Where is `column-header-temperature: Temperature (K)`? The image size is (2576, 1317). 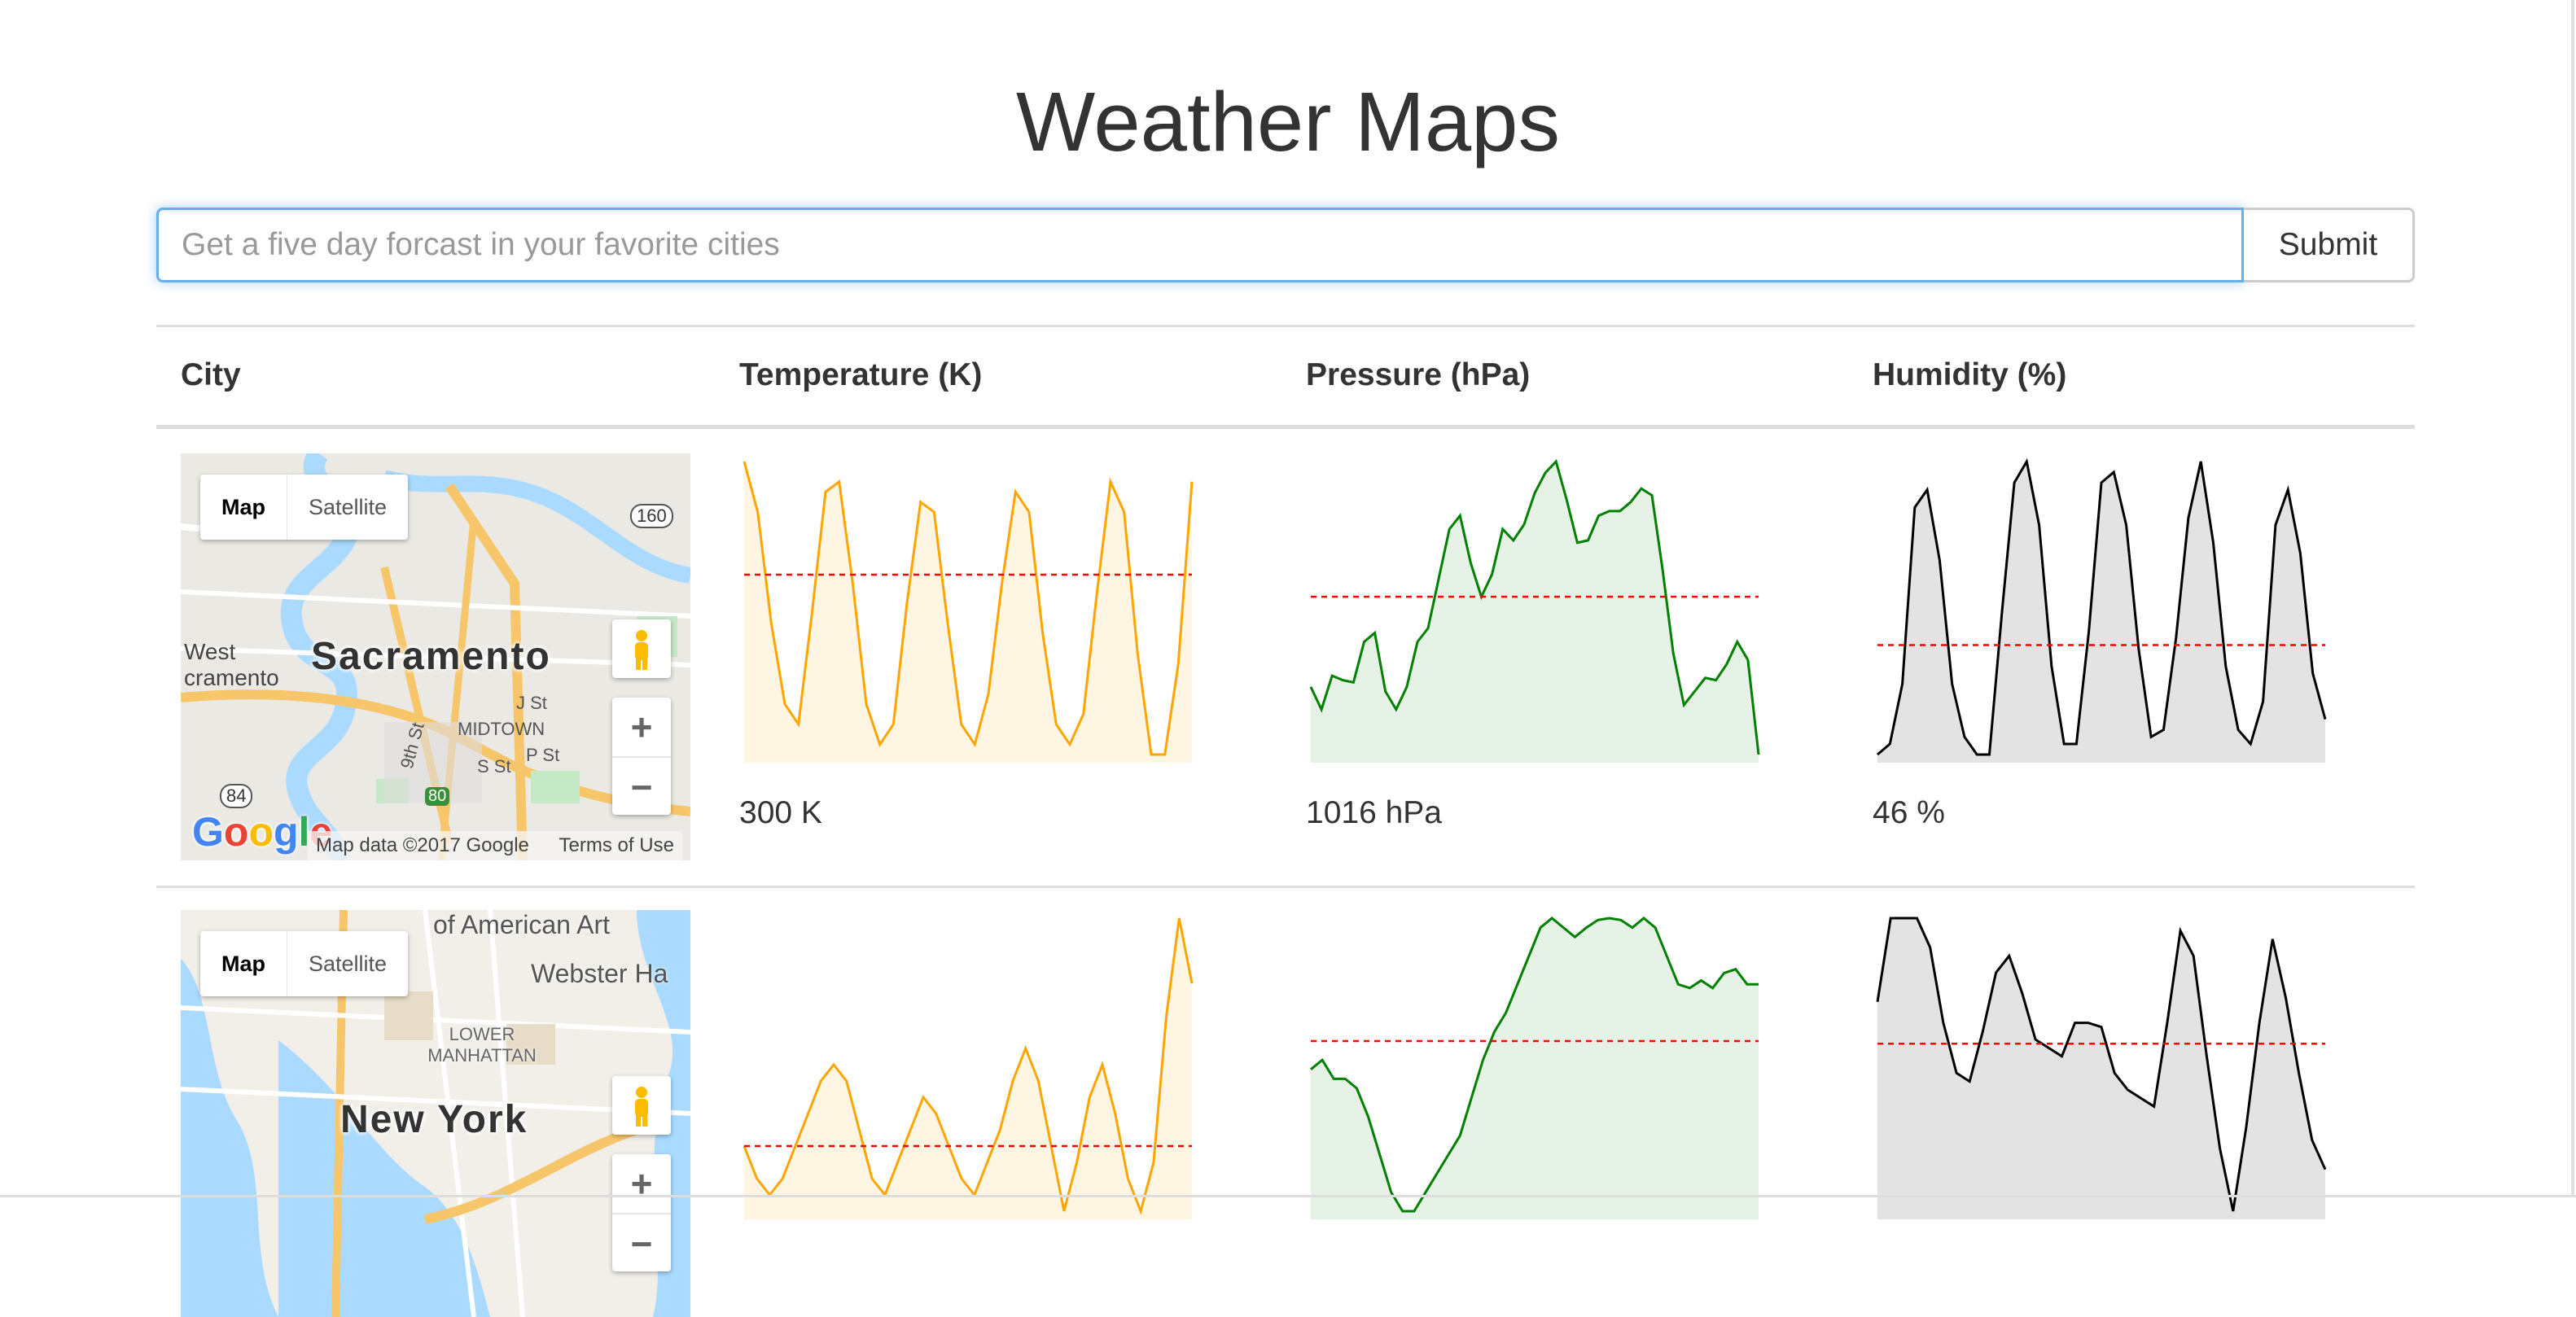
column-header-temperature: Temperature (K) is located at coordinates (861, 374).